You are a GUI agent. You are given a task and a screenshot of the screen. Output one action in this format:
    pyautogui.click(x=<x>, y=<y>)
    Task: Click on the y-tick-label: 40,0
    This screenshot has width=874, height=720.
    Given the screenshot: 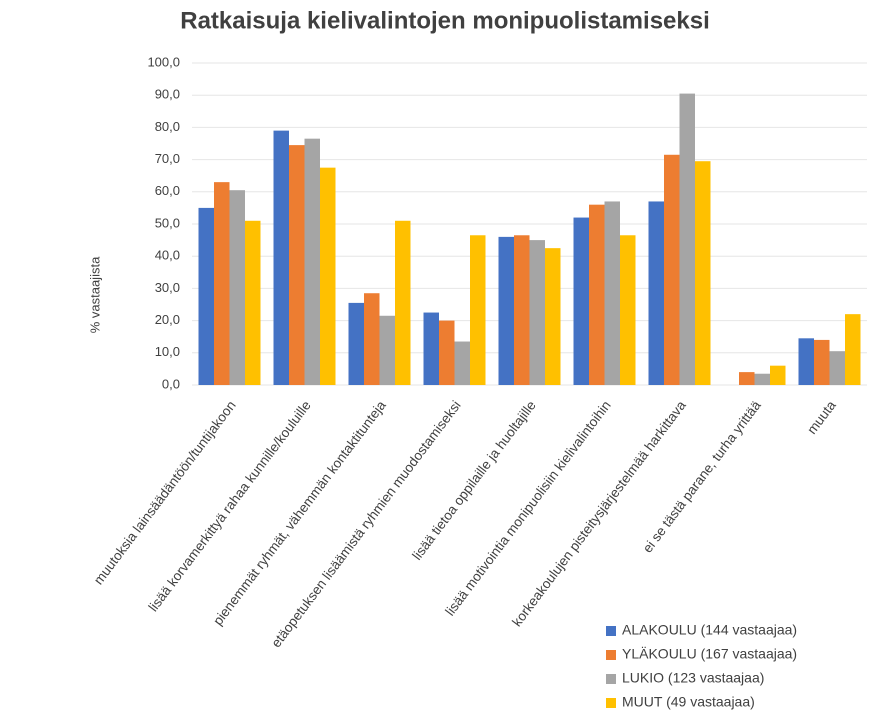 What is the action you would take?
    pyautogui.click(x=167, y=255)
    